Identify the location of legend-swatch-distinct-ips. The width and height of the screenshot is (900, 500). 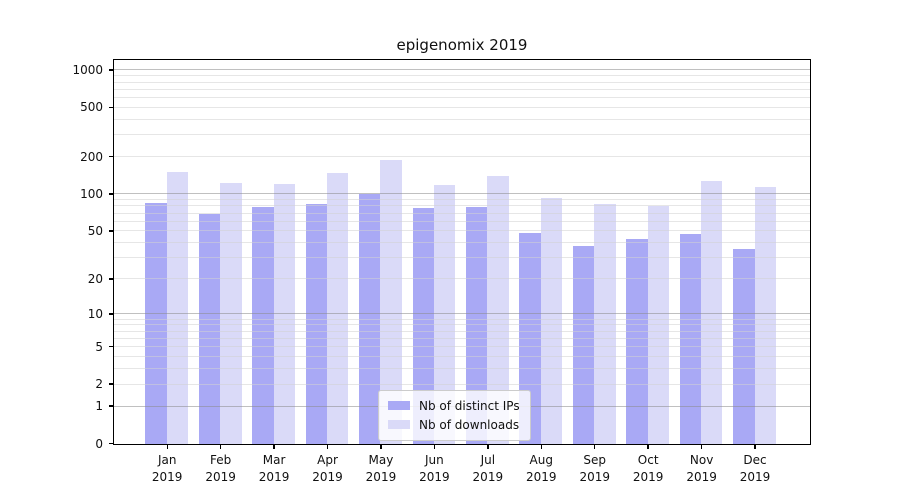
(399, 405).